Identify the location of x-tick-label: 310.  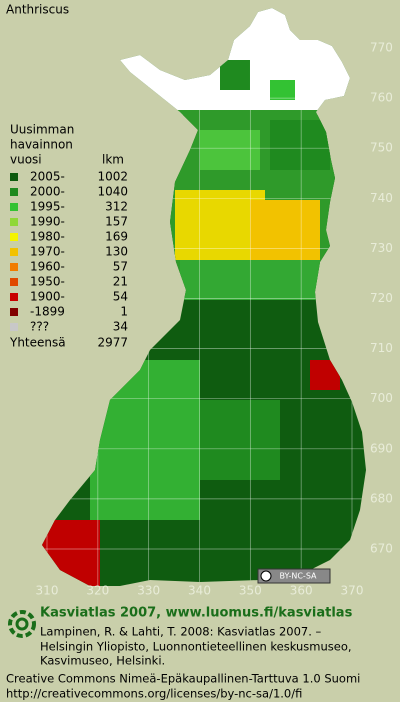
(47, 591).